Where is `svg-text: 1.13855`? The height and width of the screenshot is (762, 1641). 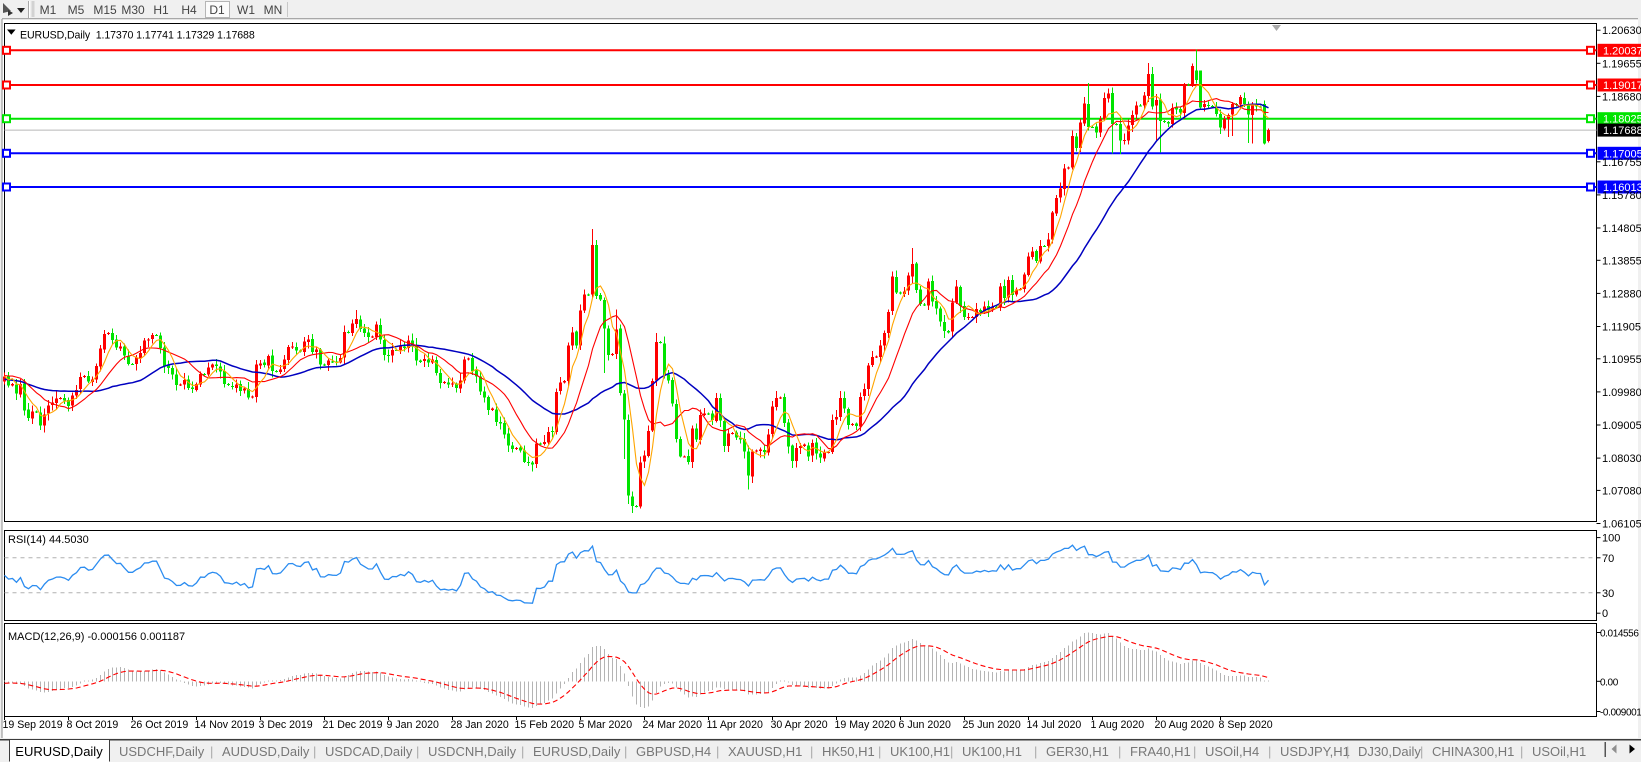
svg-text: 1.13855 is located at coordinates (1621, 261).